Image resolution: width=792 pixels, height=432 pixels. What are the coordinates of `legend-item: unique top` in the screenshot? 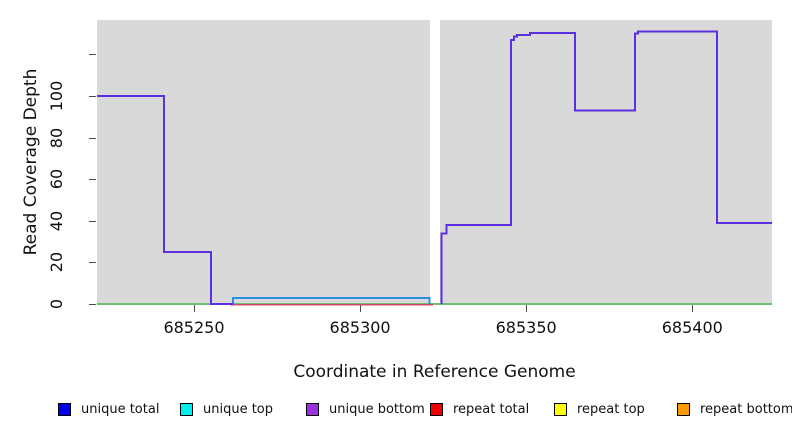 It's located at (226, 409).